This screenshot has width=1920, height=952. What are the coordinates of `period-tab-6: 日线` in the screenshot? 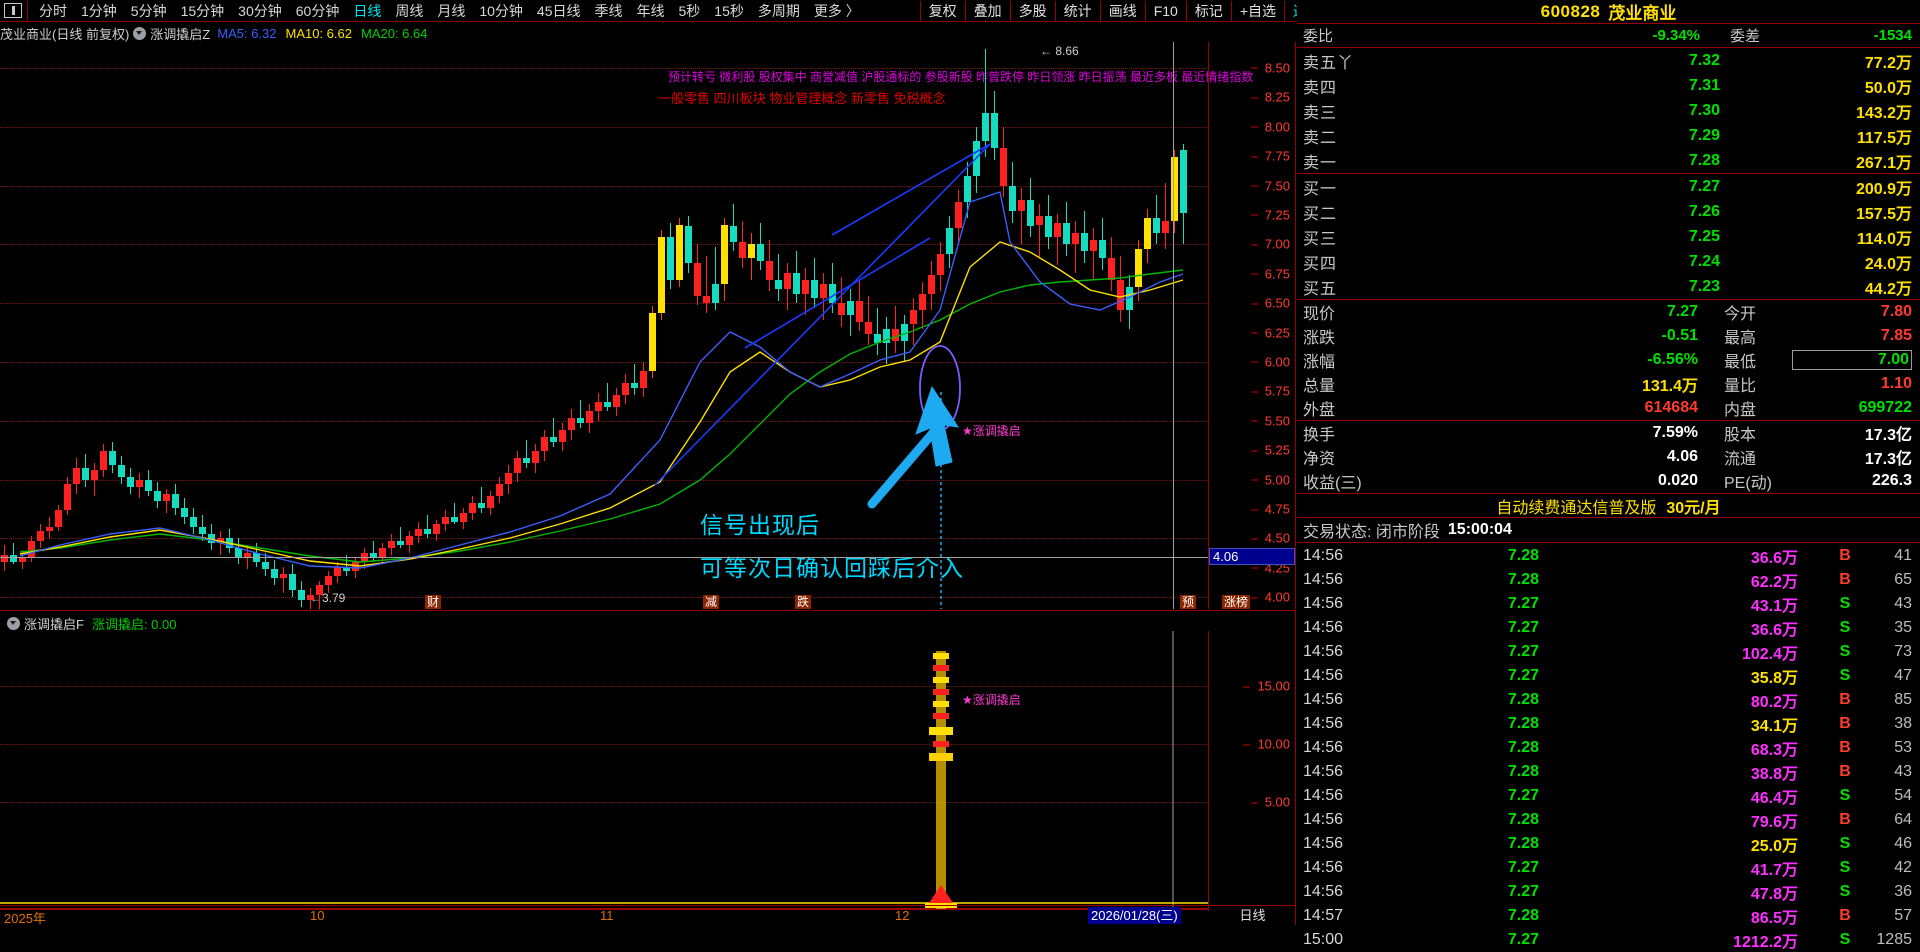 It's located at (367, 10).